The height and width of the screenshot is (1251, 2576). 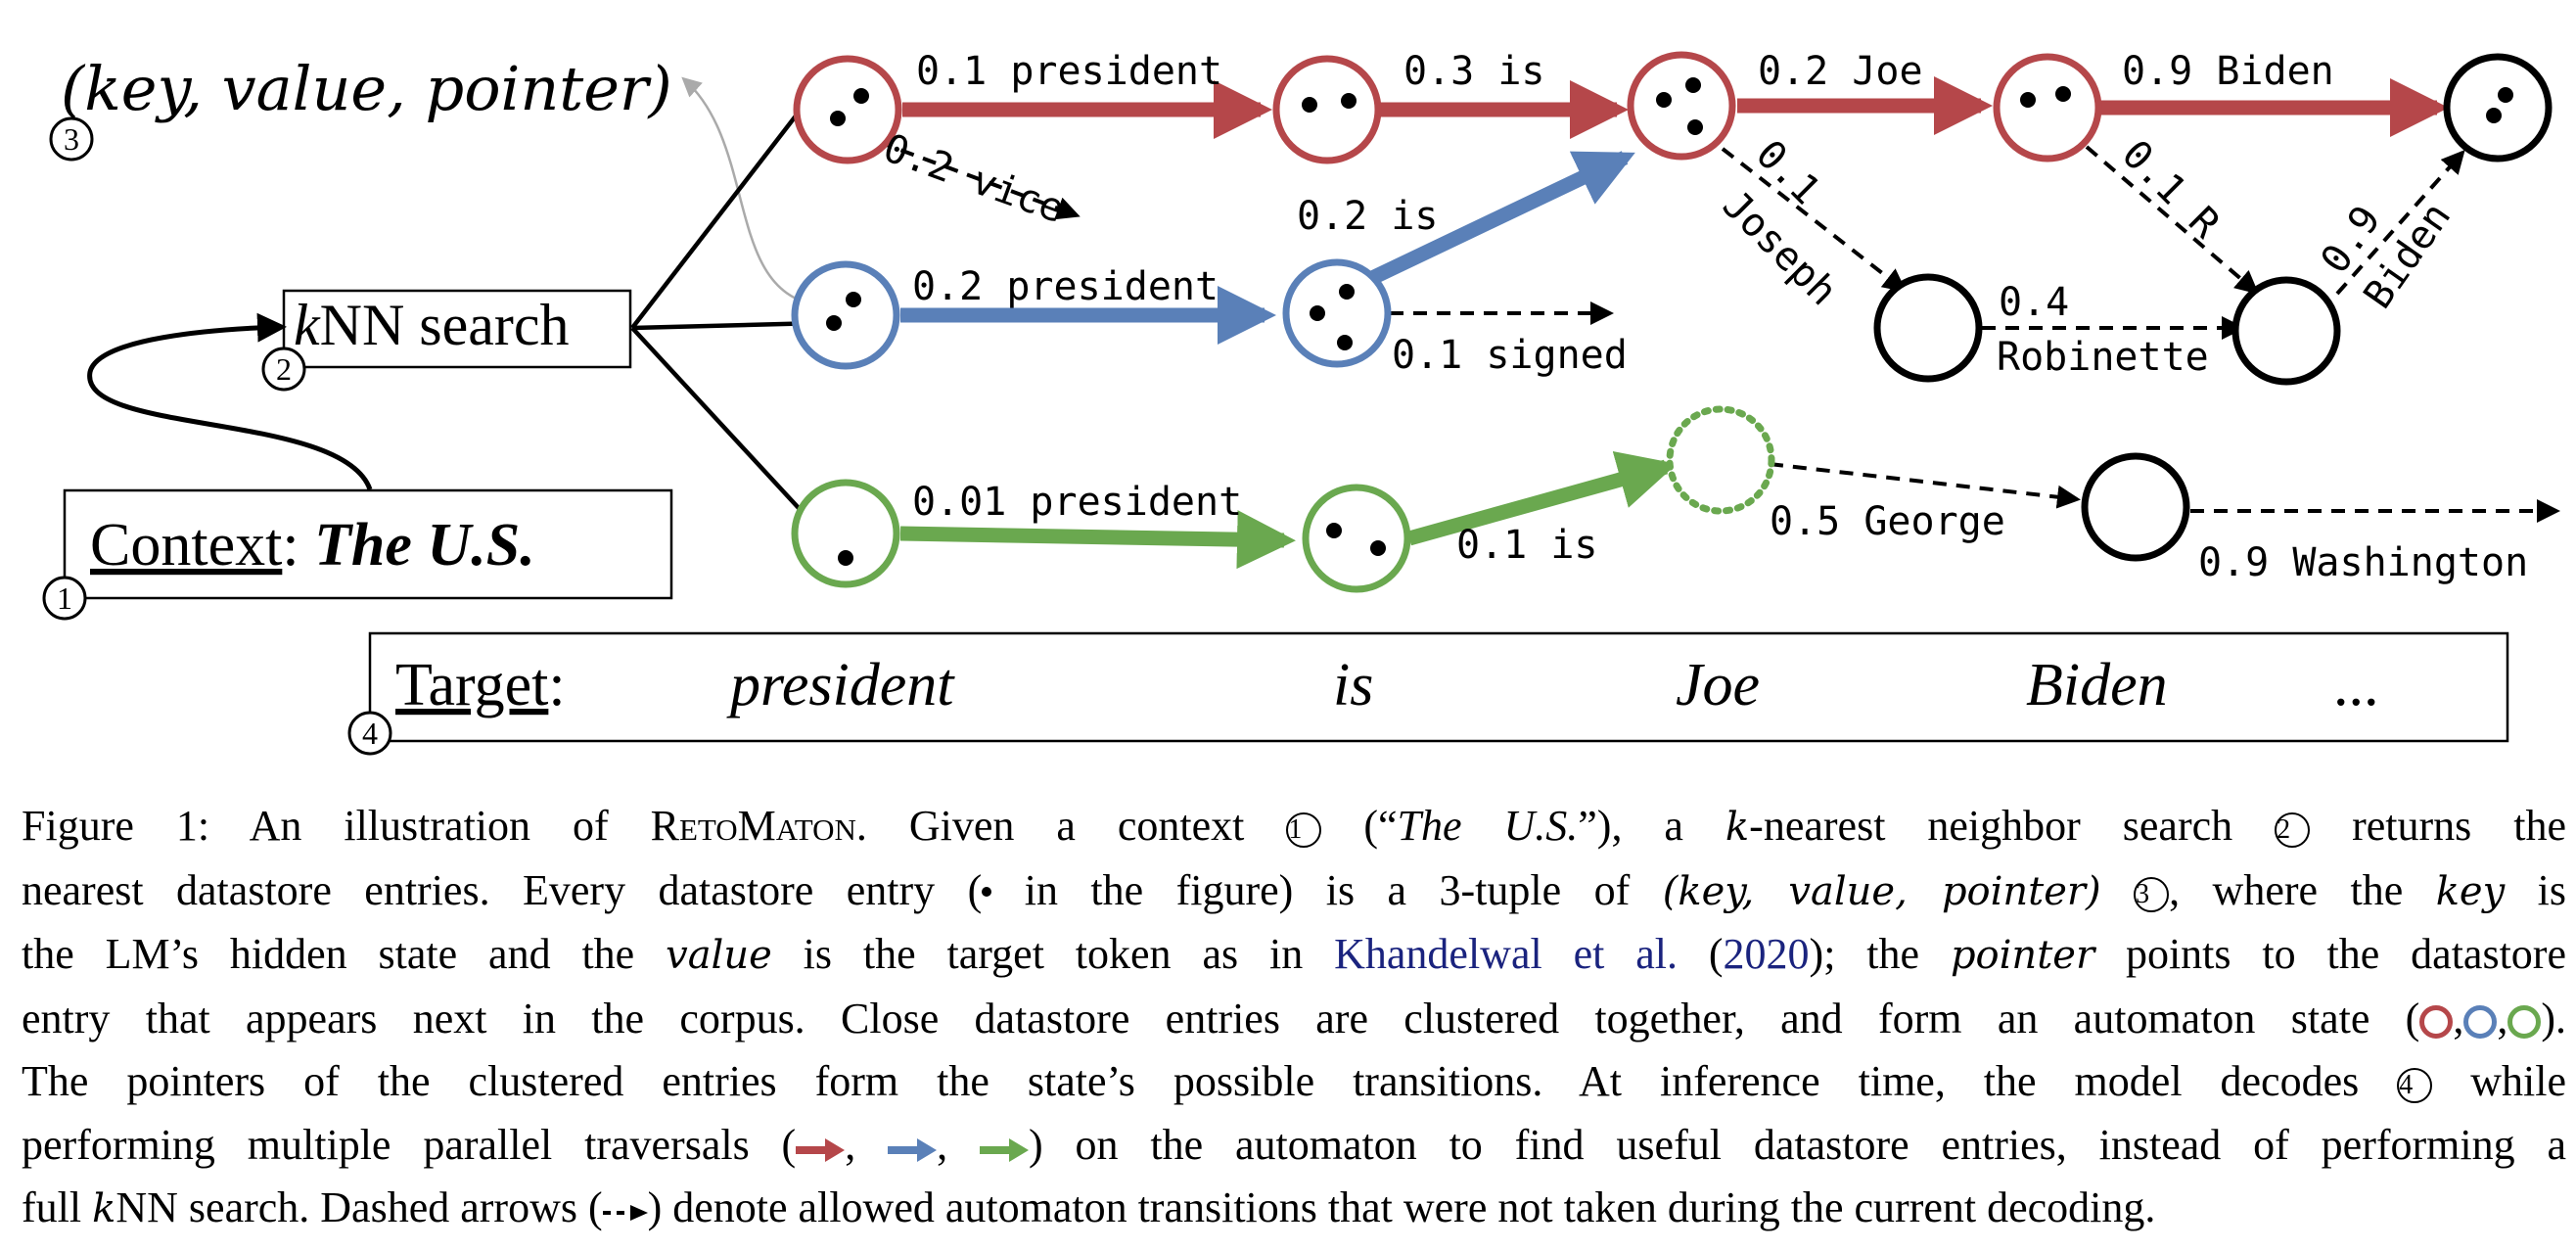 What do you see at coordinates (313, 546) in the screenshot?
I see `context-text: Context: The U.S.` at bounding box center [313, 546].